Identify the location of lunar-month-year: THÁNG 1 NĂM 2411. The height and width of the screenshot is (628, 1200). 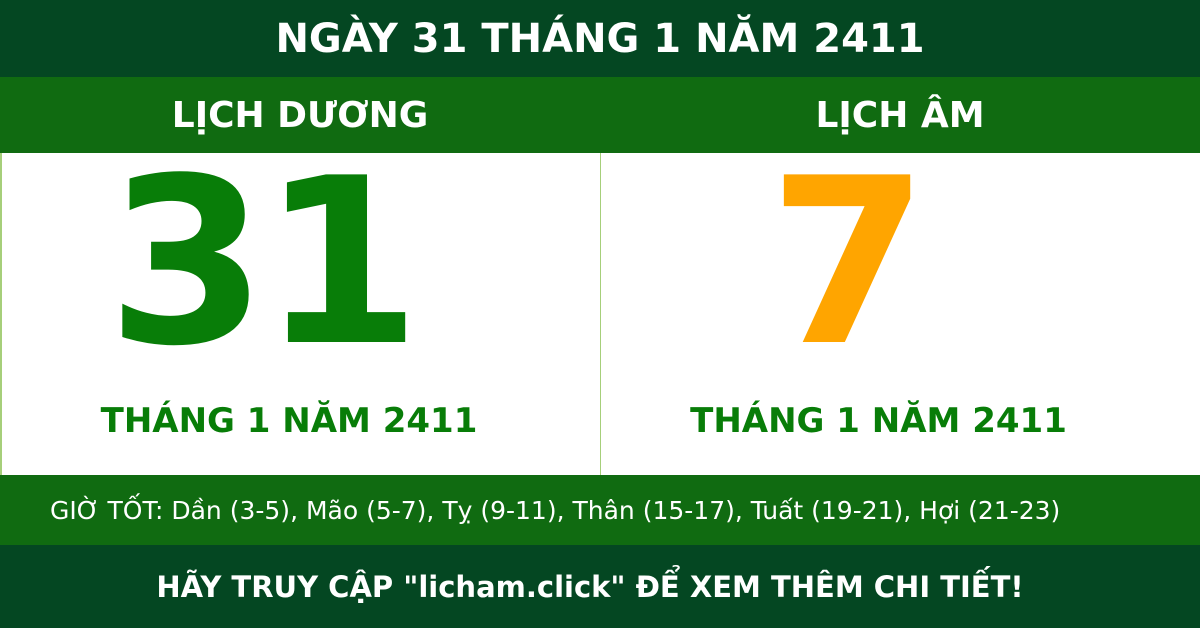
(878, 421).